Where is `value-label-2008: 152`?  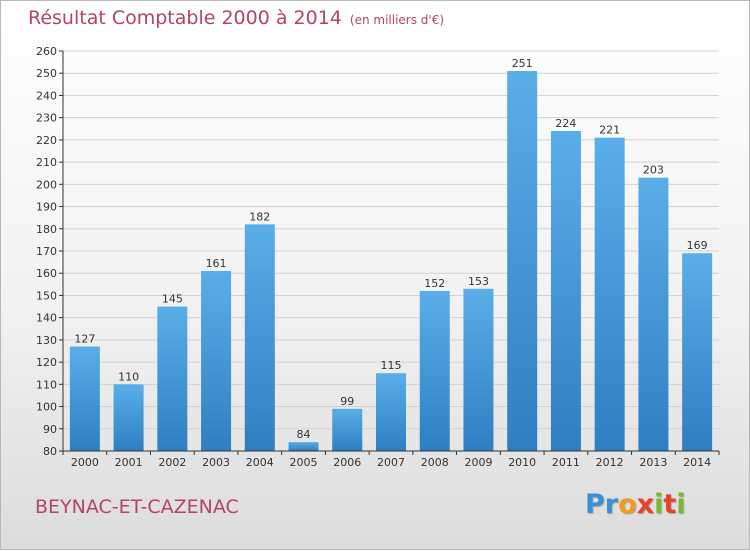 value-label-2008: 152 is located at coordinates (434, 283).